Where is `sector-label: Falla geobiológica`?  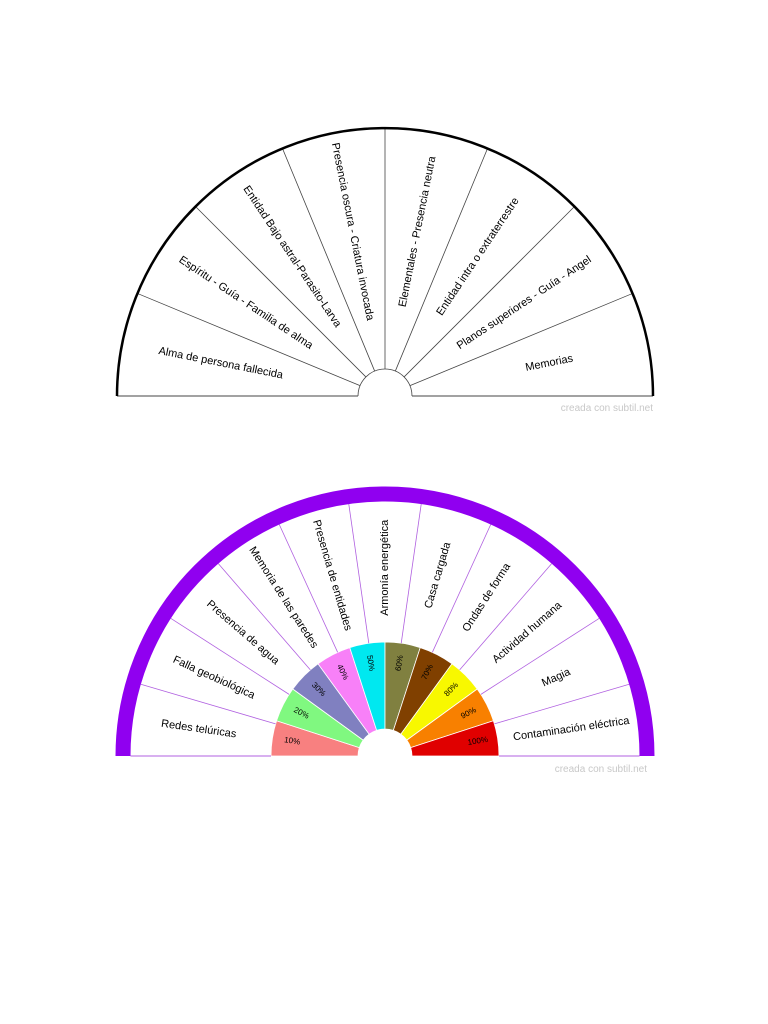
sector-label: Falla geobiológica is located at coordinates (214, 678).